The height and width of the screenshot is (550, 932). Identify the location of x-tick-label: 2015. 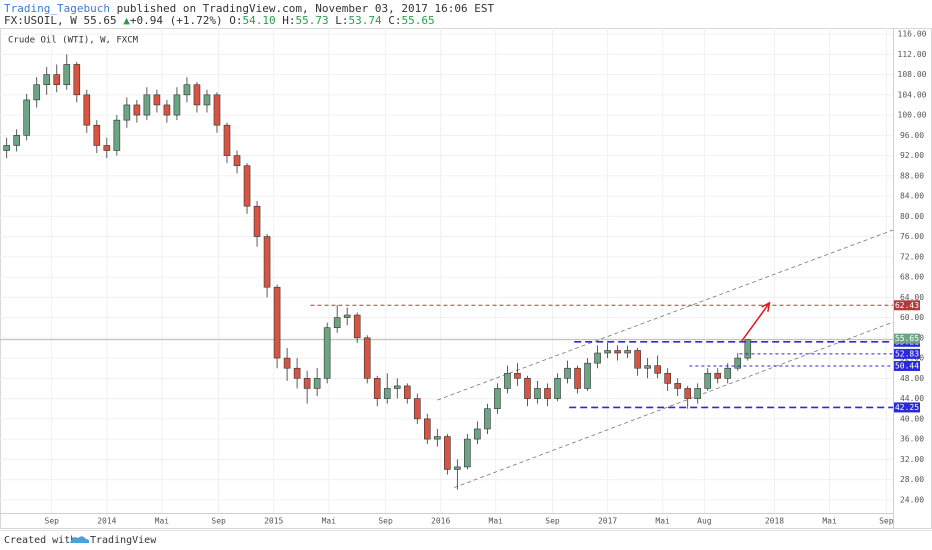
(273, 521).